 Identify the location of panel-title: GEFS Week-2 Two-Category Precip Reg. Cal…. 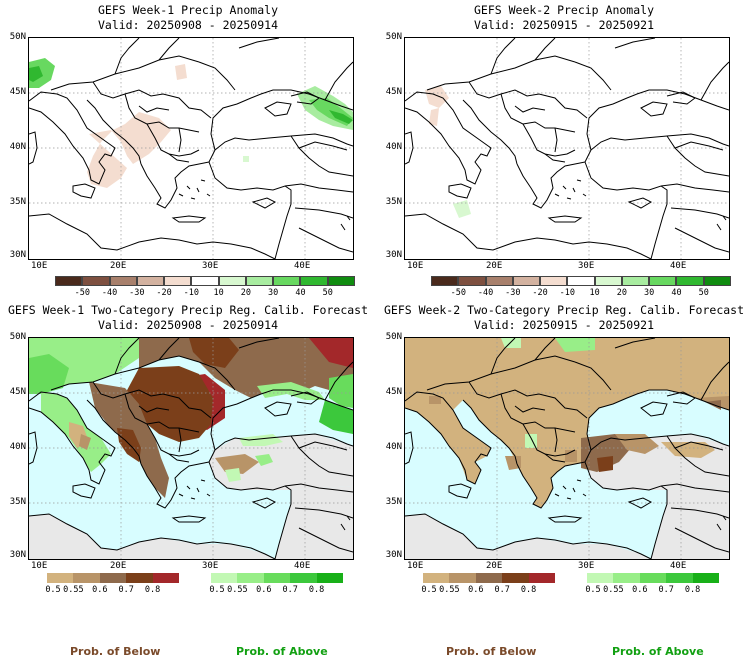
(564, 310).